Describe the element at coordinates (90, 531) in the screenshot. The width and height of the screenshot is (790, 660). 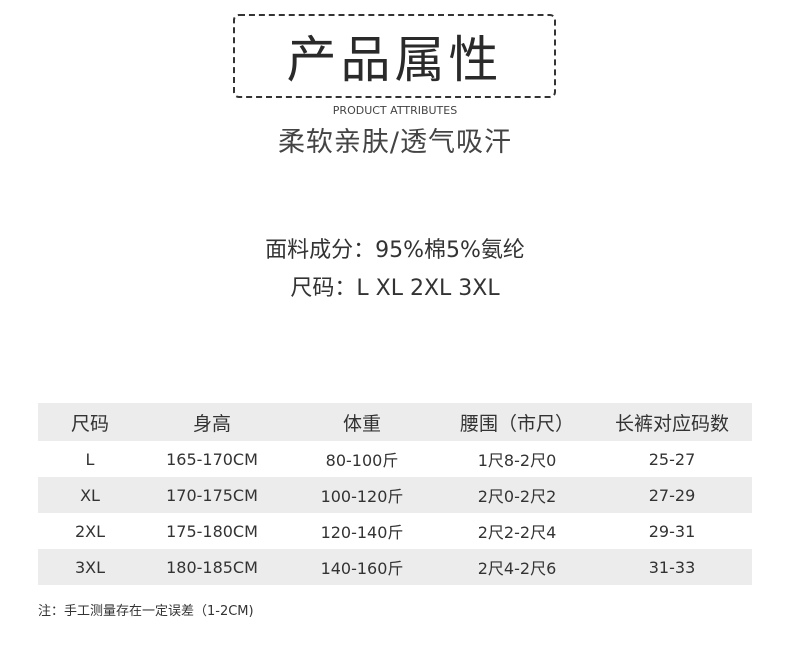
I see `table-cell: 2XL` at that location.